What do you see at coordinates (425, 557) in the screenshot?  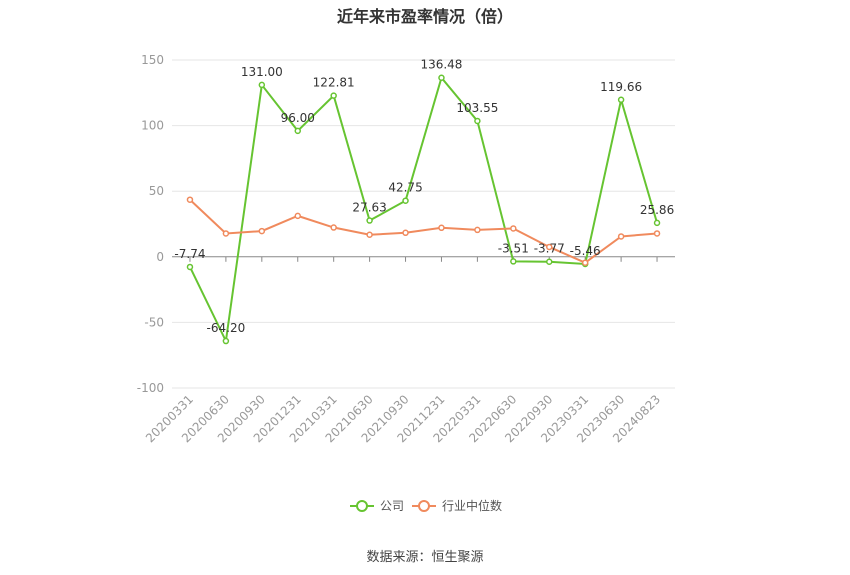 I see `data-source: 数据来源：恒生聚源` at bounding box center [425, 557].